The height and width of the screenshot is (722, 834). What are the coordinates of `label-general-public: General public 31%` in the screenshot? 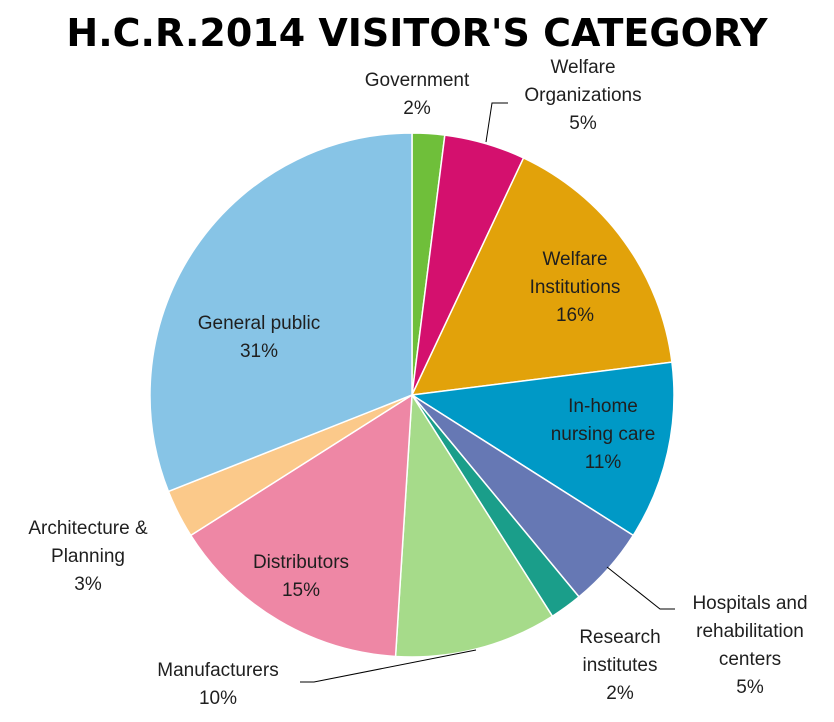 It's located at (259, 337).